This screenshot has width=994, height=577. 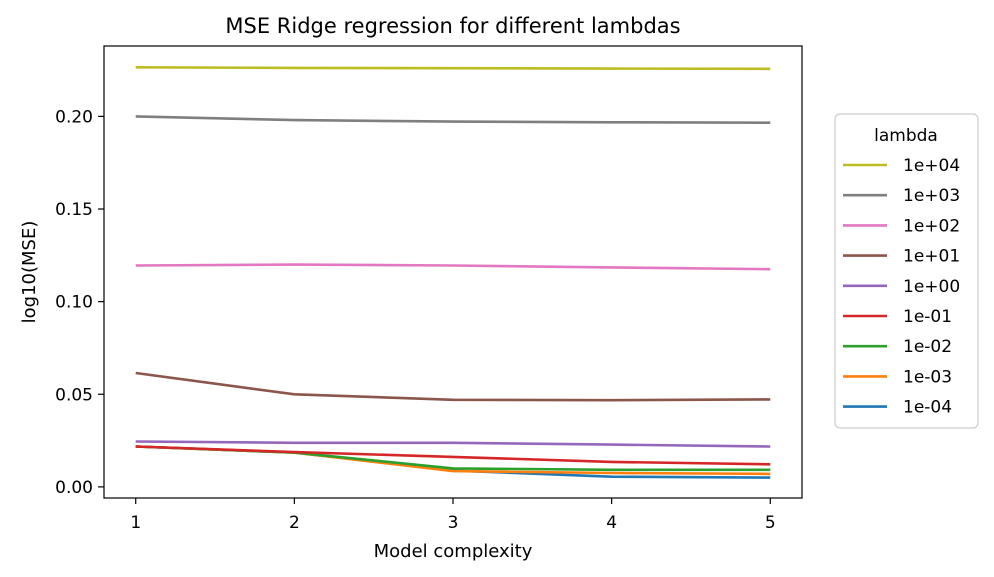 What do you see at coordinates (931, 196) in the screenshot?
I see `legend-label: 1e+03` at bounding box center [931, 196].